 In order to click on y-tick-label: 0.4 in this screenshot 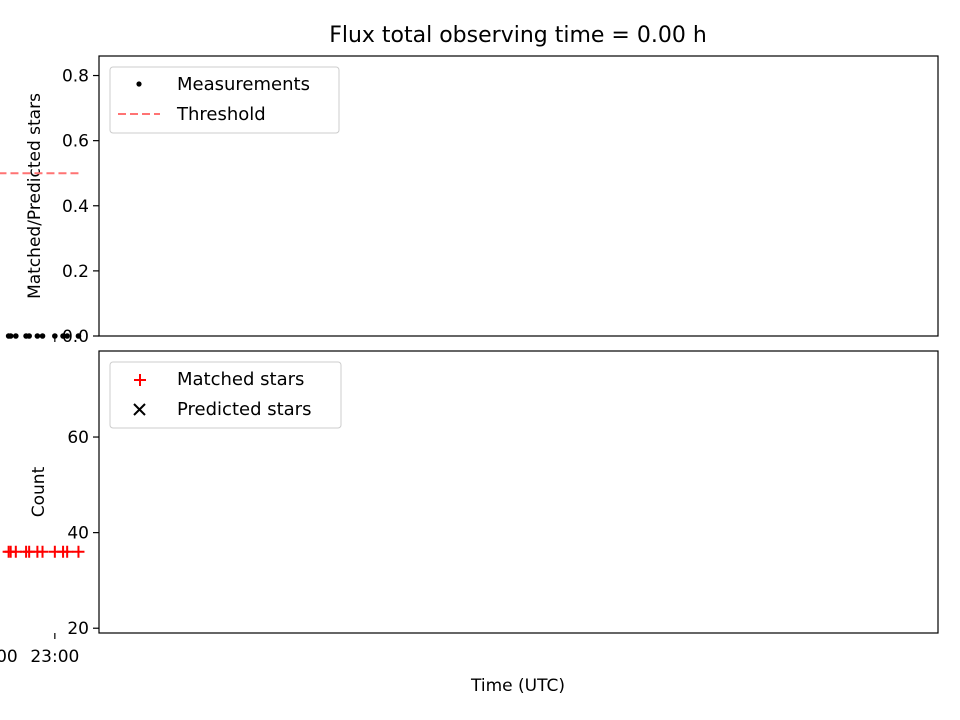, I will do `click(75, 207)`.